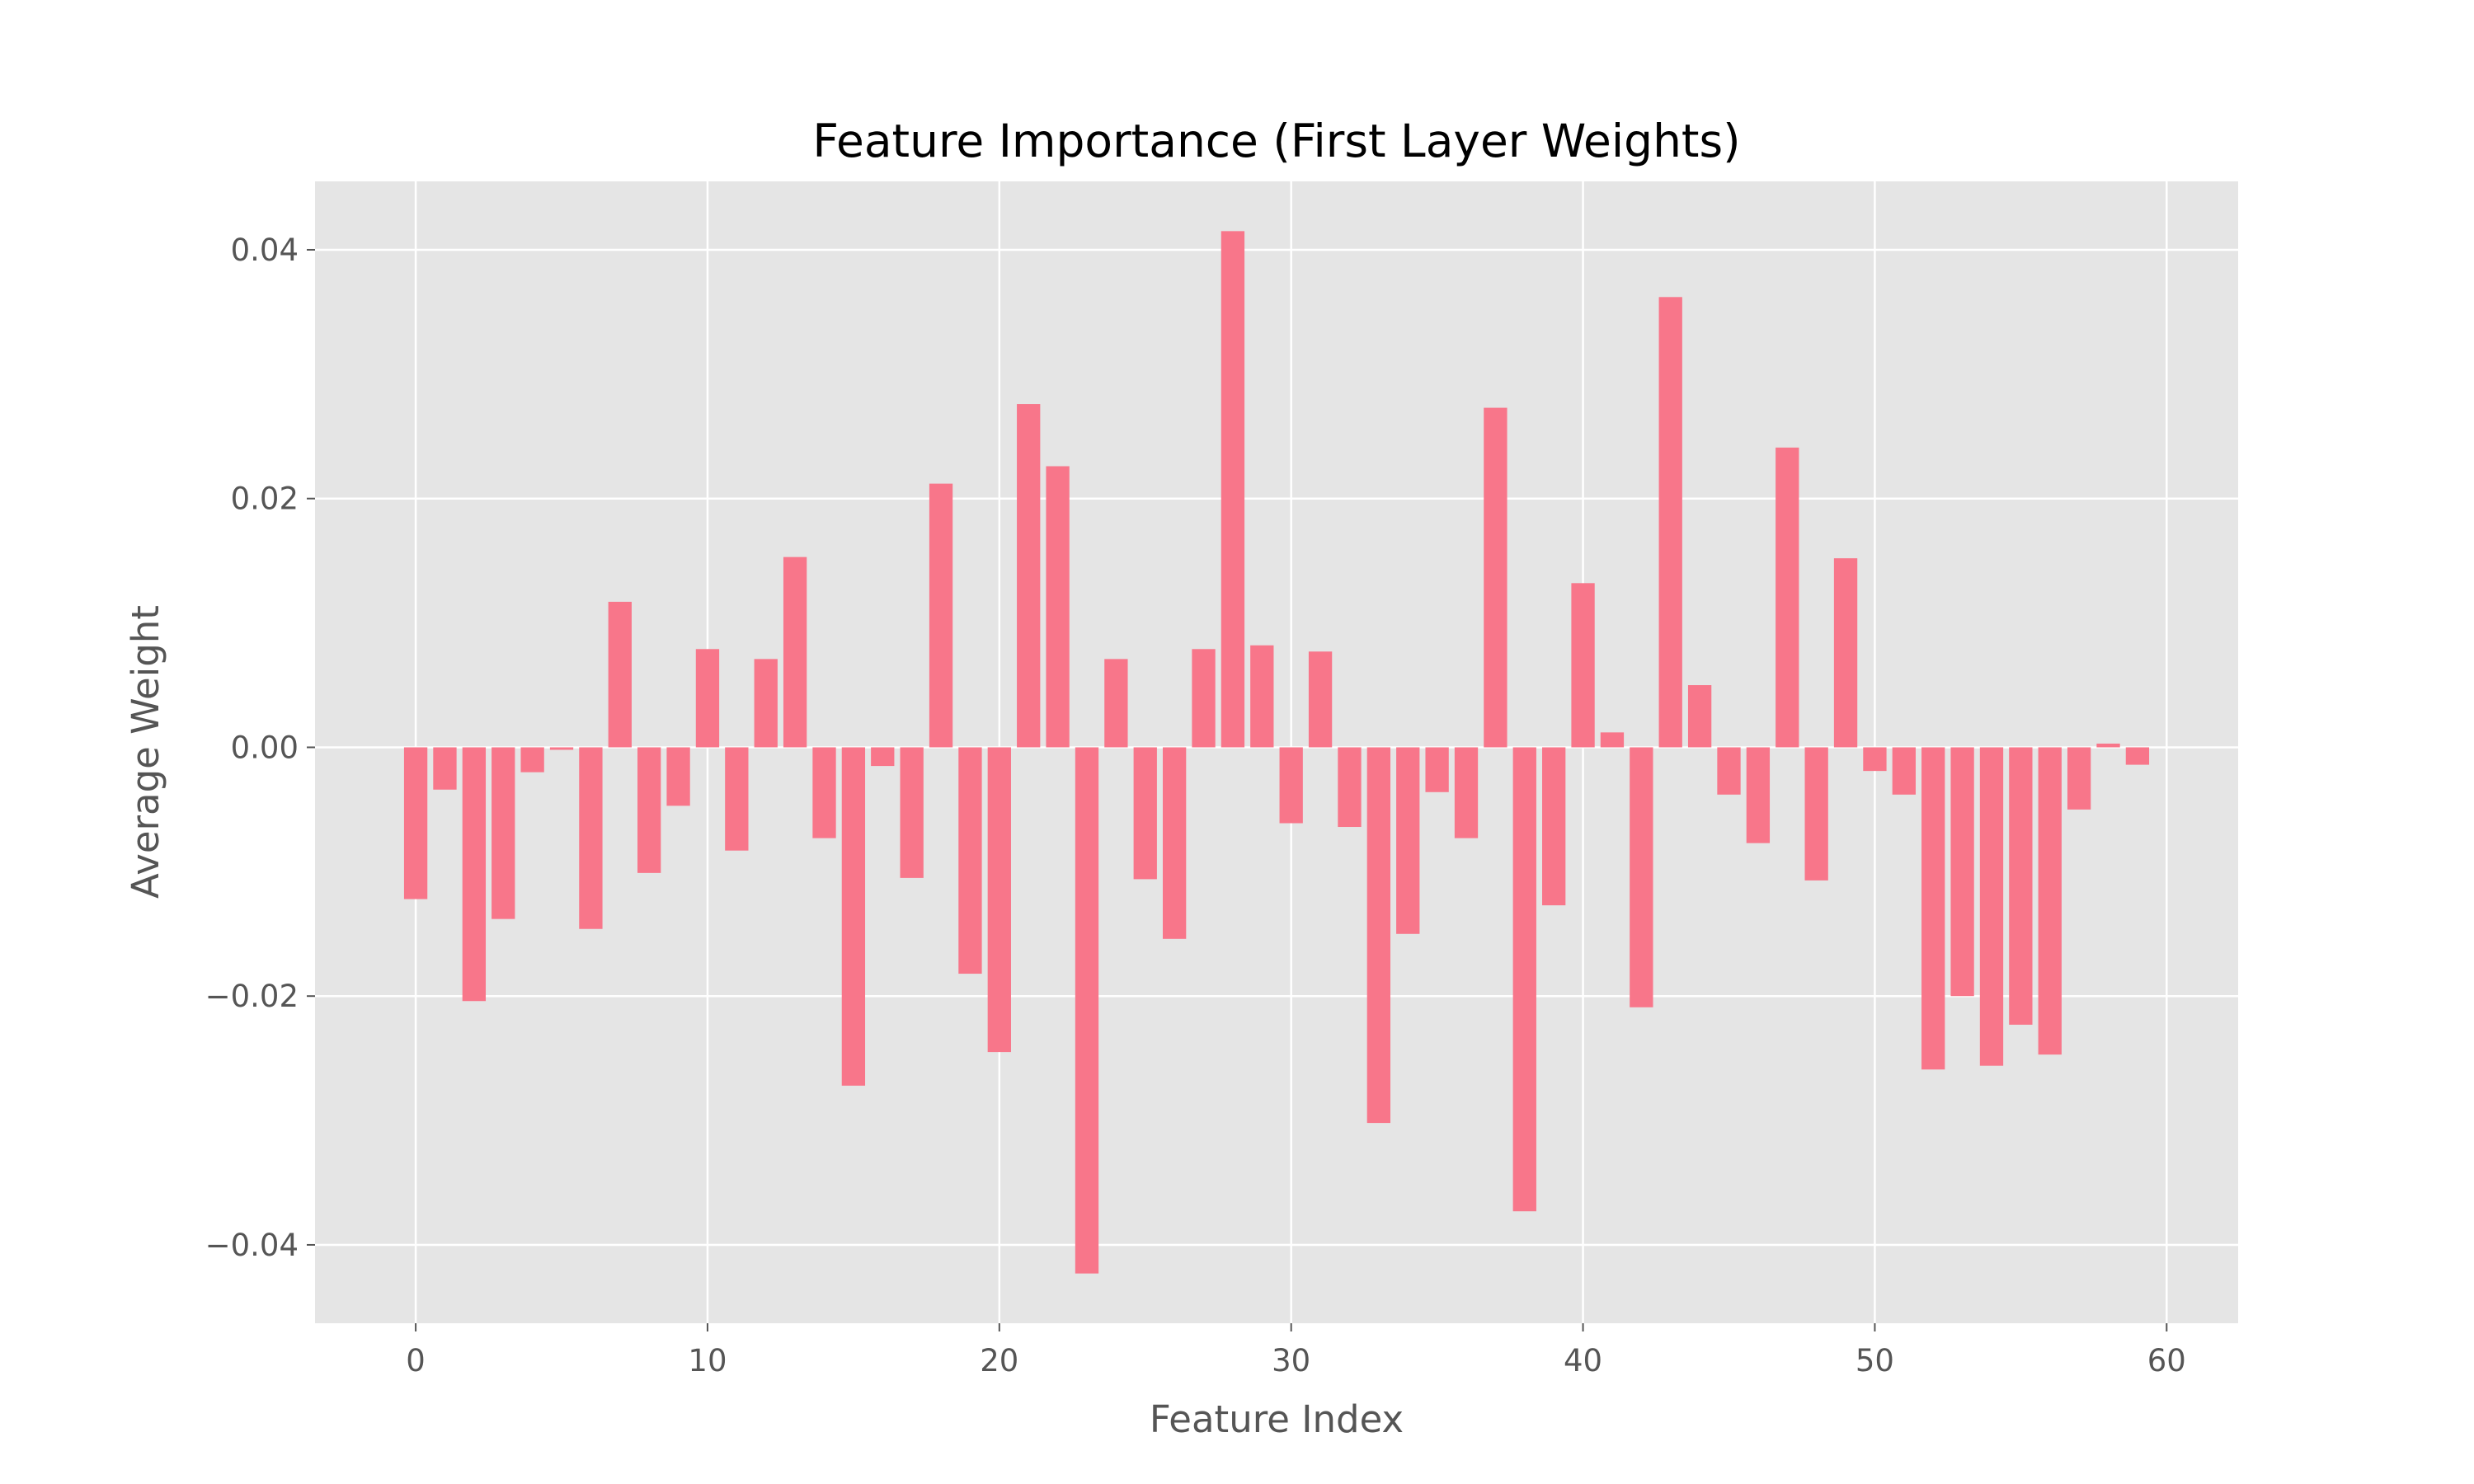  I want to click on y-tick-label: −0.02, so click(252, 996).